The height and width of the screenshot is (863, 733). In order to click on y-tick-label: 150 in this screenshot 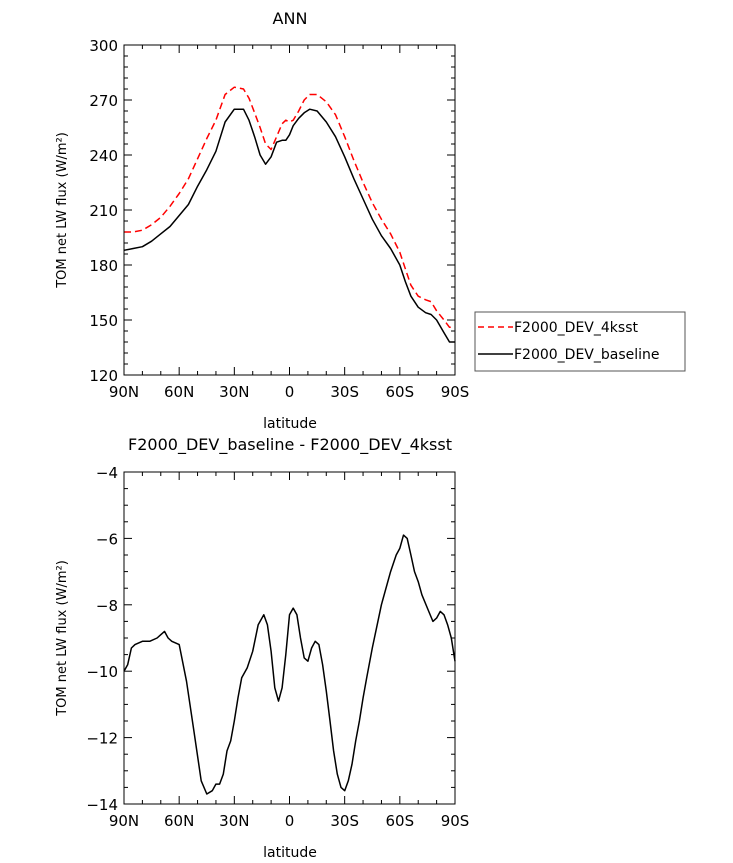, I will do `click(103, 321)`.